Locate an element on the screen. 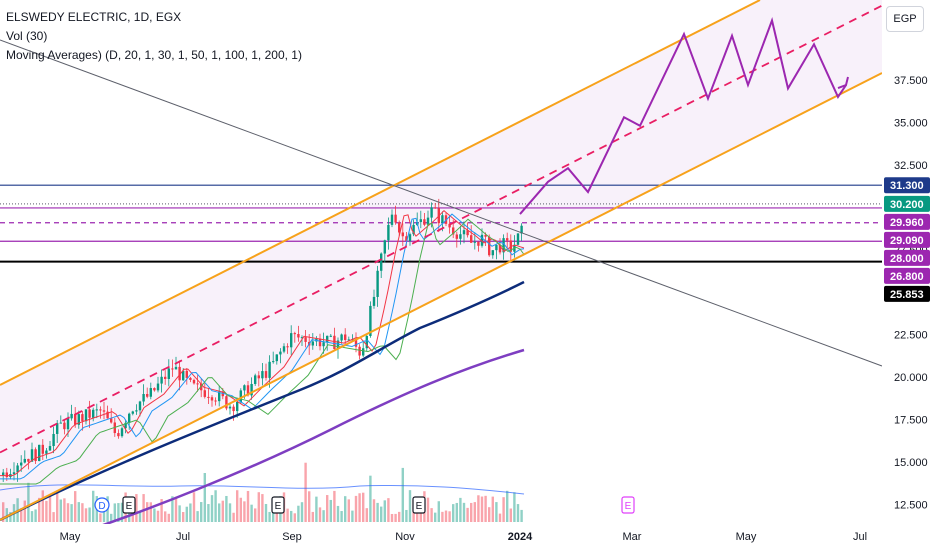 This screenshot has height=550, width=932. y-tick-label: 15.000 is located at coordinates (911, 463).